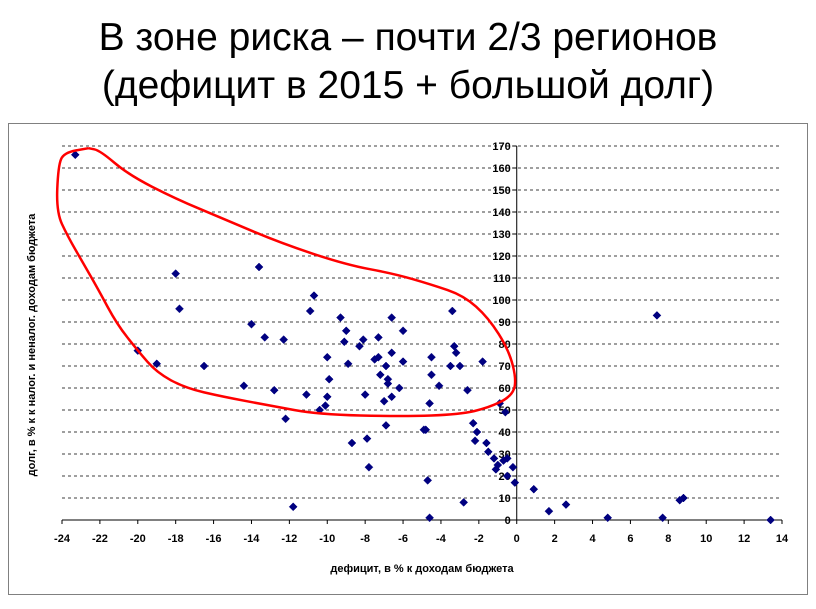 The width and height of the screenshot is (816, 609). I want to click on x-tick-label: -12, so click(289, 539).